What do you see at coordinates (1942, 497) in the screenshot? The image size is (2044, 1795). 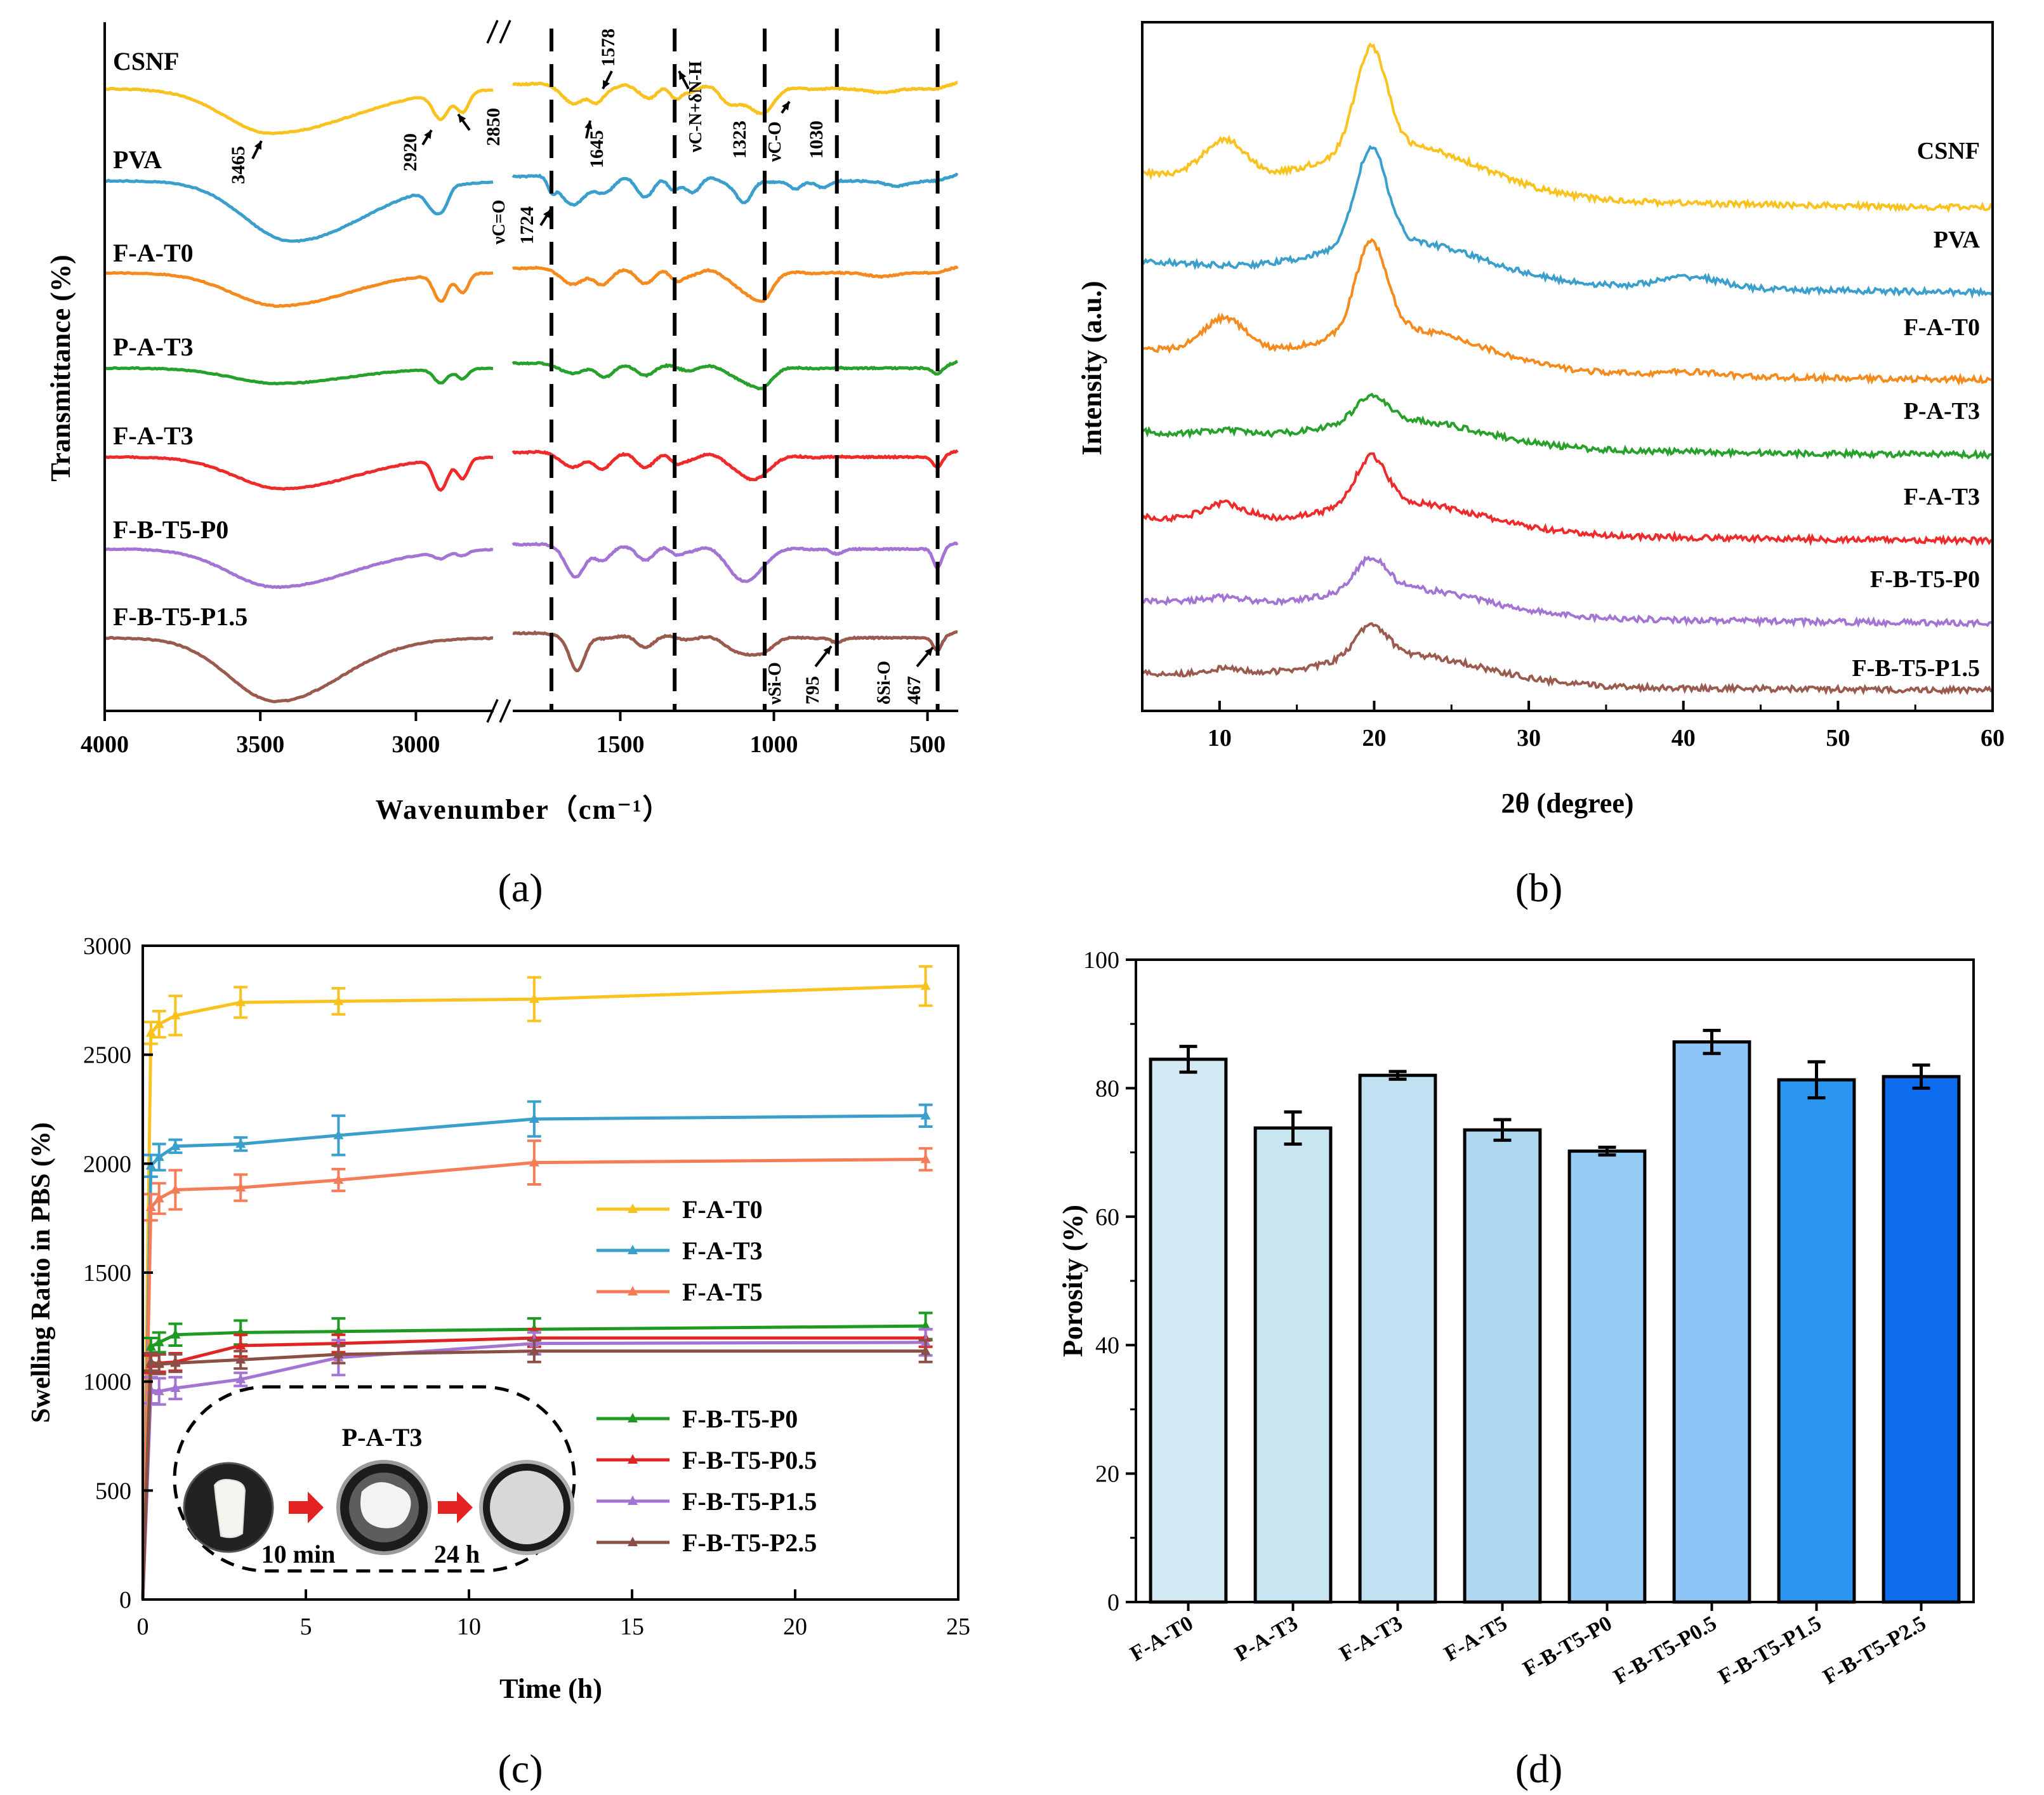 I see `b-series-label: F-A-T3` at bounding box center [1942, 497].